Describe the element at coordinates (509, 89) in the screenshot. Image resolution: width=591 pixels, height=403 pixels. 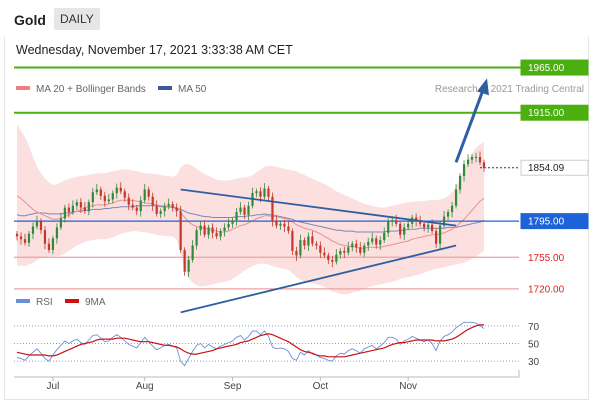
I see `copyright-text: Research © 2021 Trading Central` at that location.